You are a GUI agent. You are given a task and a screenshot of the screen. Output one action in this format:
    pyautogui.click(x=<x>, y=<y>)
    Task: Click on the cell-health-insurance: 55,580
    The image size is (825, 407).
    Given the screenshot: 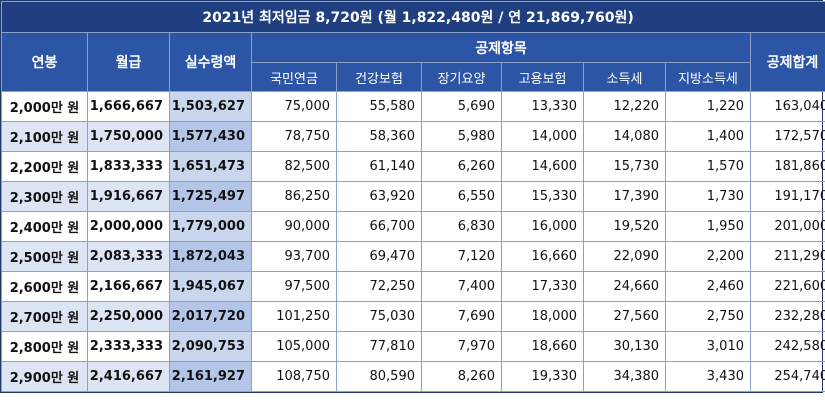 What is the action you would take?
    pyautogui.click(x=379, y=106)
    